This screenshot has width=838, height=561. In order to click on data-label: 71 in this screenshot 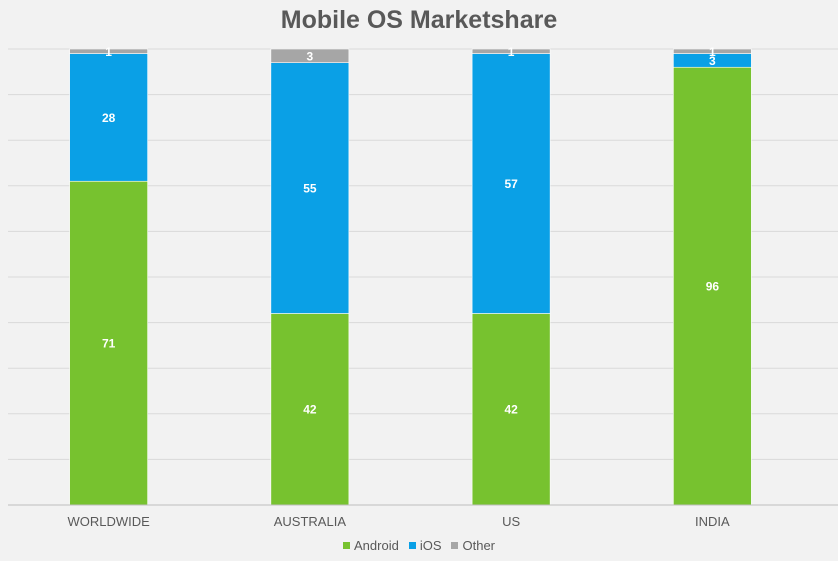, I will do `click(109, 344)`.